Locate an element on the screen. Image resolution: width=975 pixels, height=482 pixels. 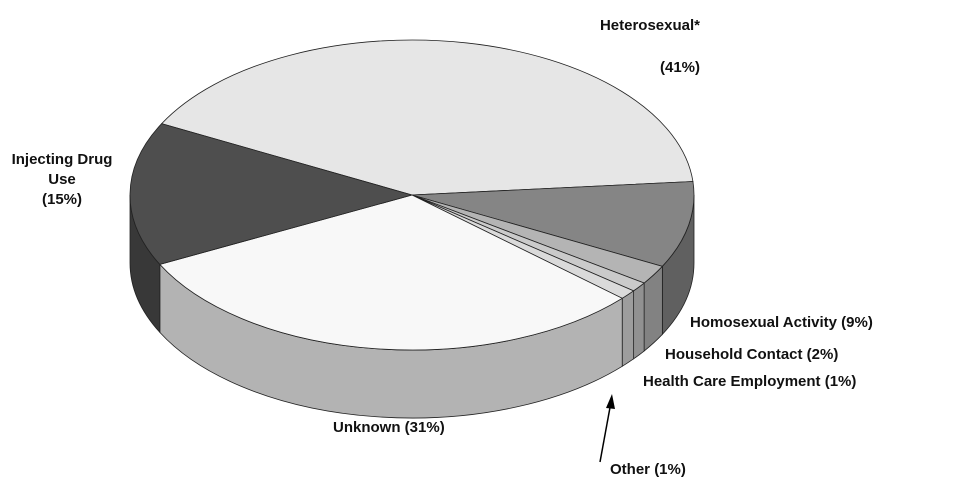
slice-label: Heterosexual* (41%) is located at coordinates (624, 47).